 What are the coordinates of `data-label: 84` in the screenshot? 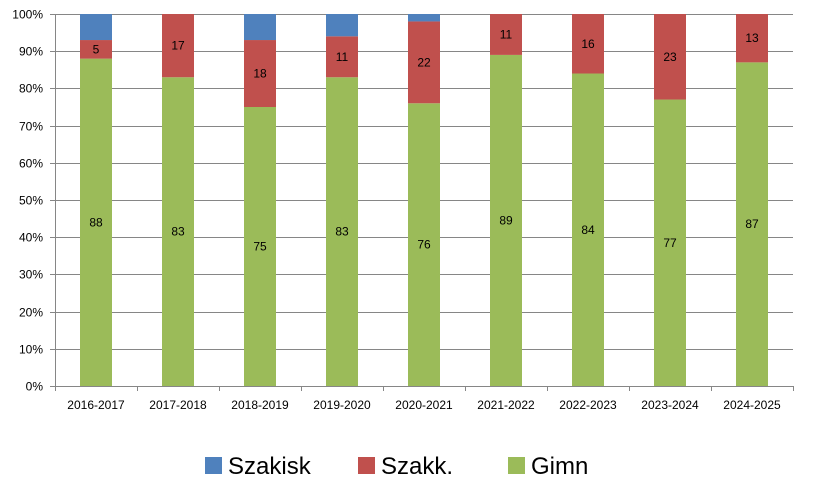 It's located at (588, 230).